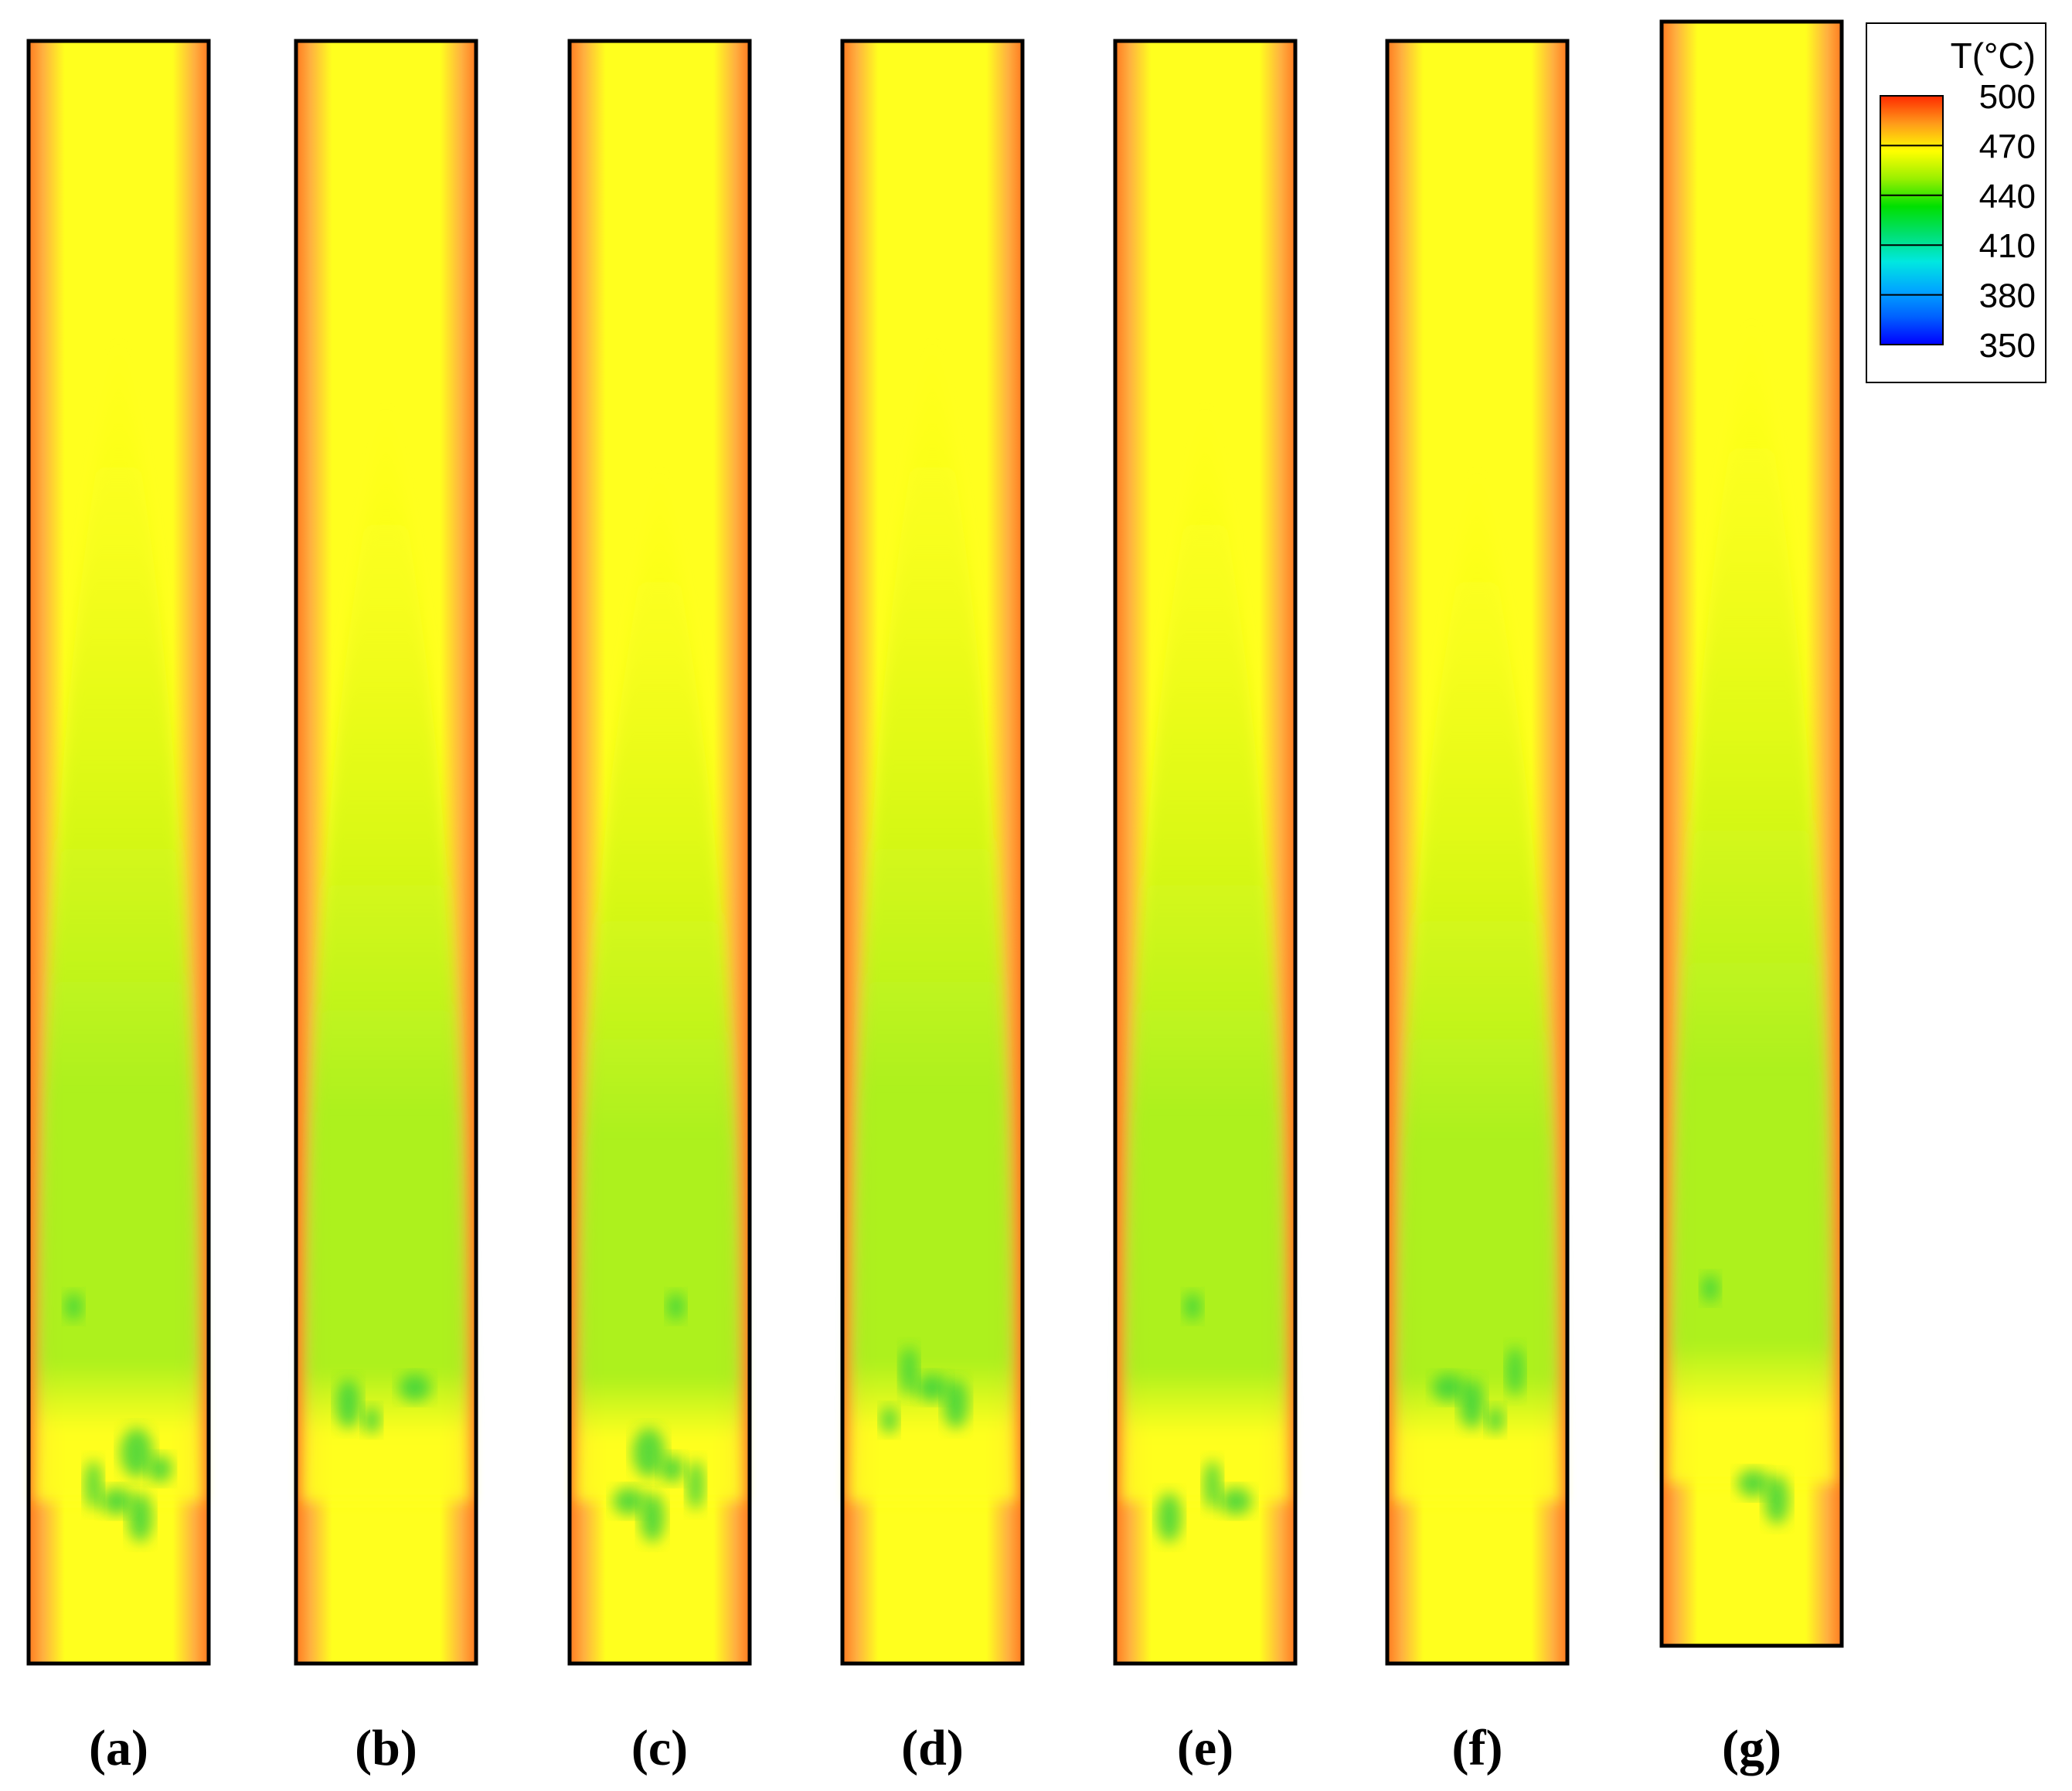 This screenshot has height=1791, width=2072. What do you see at coordinates (2007, 346) in the screenshot?
I see `legend-tick-label: 350` at bounding box center [2007, 346].